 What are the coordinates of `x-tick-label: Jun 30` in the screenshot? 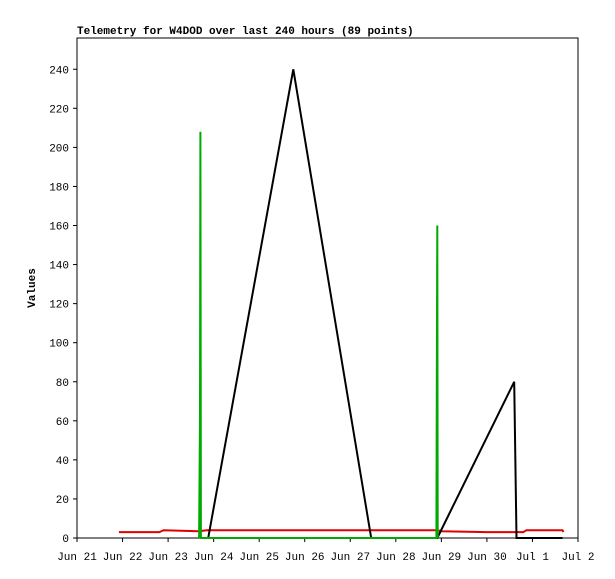 It's located at (487, 558).